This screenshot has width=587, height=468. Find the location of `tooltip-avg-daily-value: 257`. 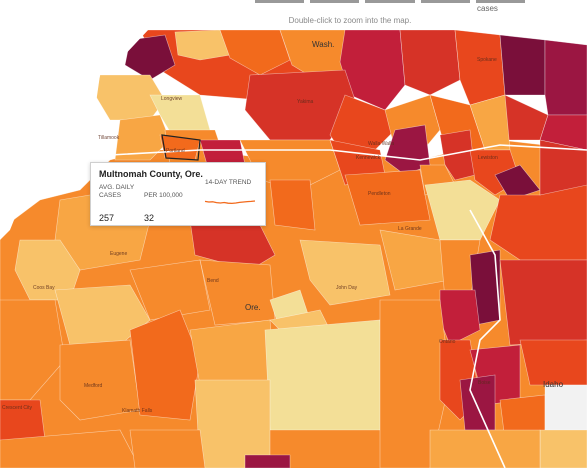

tooltip-avg-daily-value: 257 is located at coordinates (107, 218).